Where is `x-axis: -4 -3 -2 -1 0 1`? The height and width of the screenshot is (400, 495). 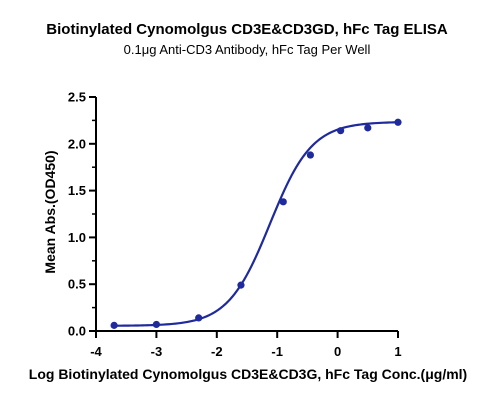
x-axis: -4 -3 -2 -1 0 1 is located at coordinates (246, 344).